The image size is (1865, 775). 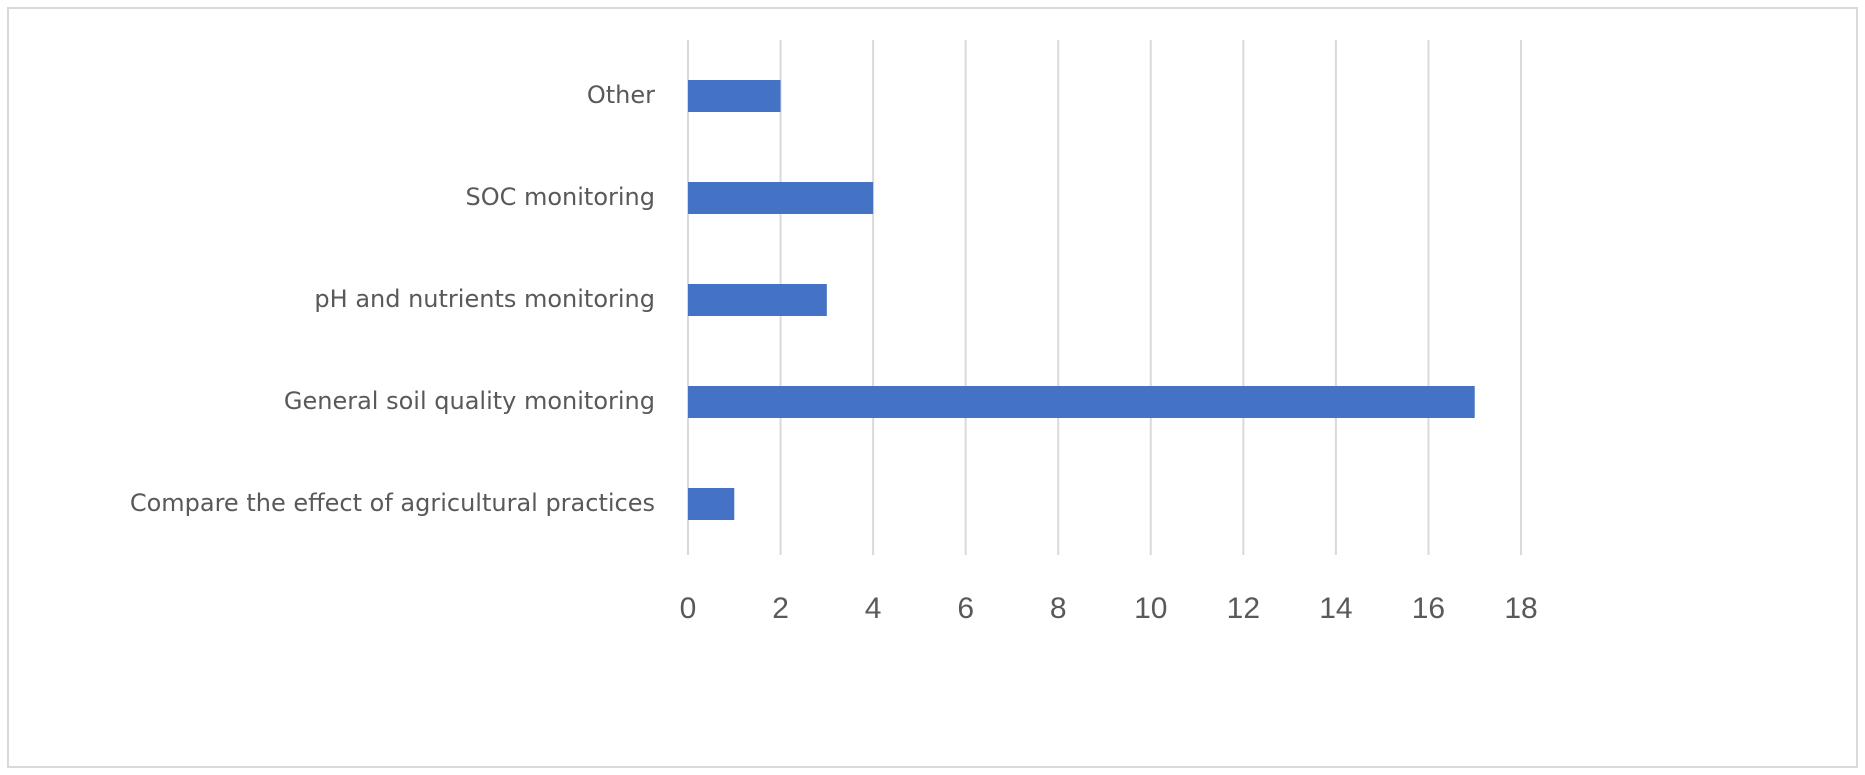 What do you see at coordinates (1150, 608) in the screenshot?
I see `x-tick-label: 10` at bounding box center [1150, 608].